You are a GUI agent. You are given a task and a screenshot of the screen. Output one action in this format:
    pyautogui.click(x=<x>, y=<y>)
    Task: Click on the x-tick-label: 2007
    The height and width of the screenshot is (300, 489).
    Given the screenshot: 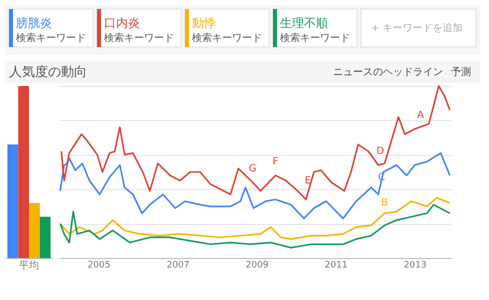 What is the action you would take?
    pyautogui.click(x=178, y=265)
    